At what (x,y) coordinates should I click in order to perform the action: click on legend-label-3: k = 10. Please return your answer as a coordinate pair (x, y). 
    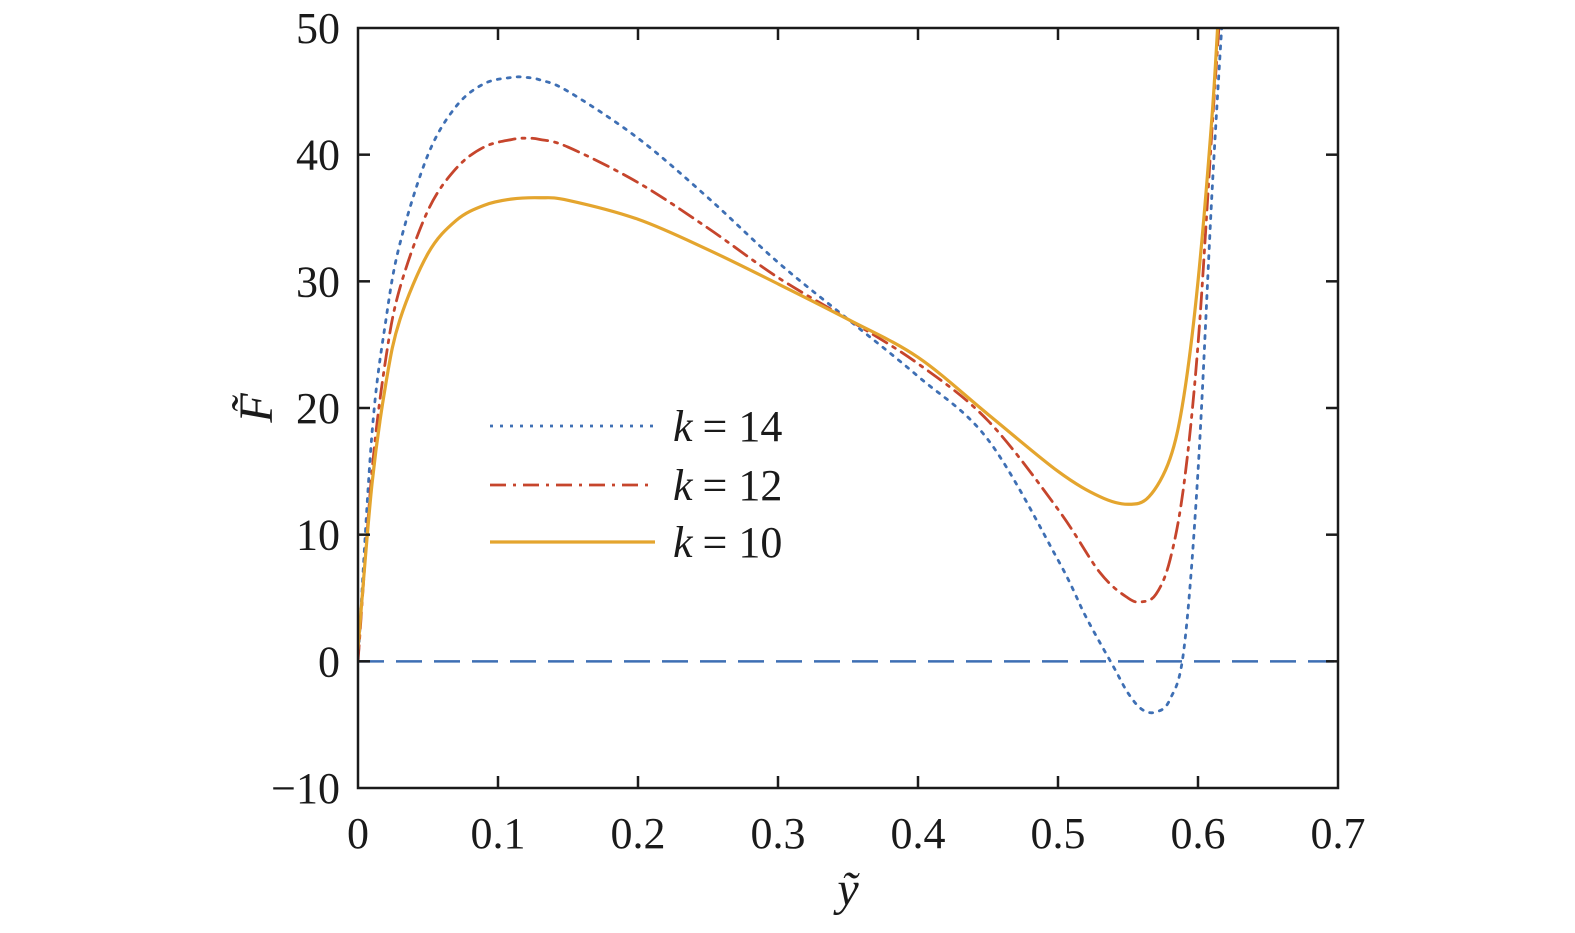
    Looking at the image, I should click on (727, 542).